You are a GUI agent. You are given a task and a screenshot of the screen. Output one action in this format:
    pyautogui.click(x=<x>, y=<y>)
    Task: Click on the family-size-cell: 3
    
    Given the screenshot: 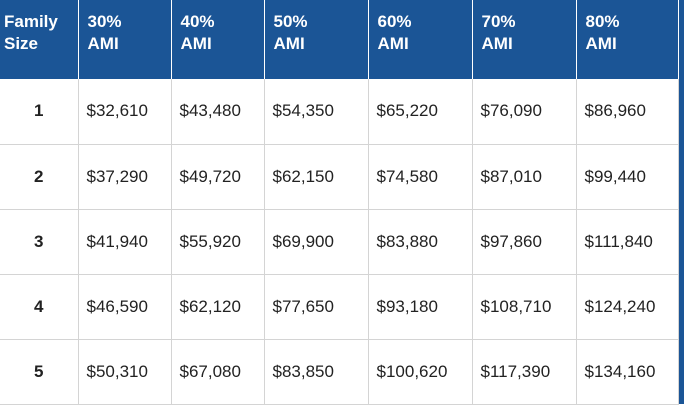 What is the action you would take?
    pyautogui.click(x=39, y=242)
    